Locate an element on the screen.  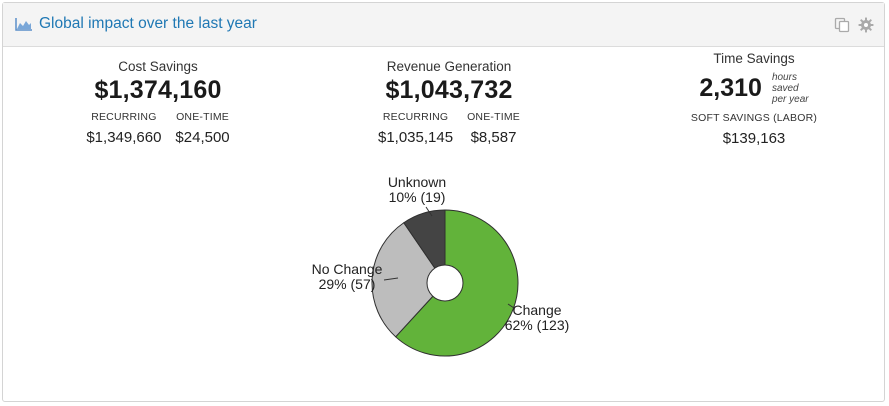
pie-label-change: Change 62% (123) is located at coordinates (537, 318).